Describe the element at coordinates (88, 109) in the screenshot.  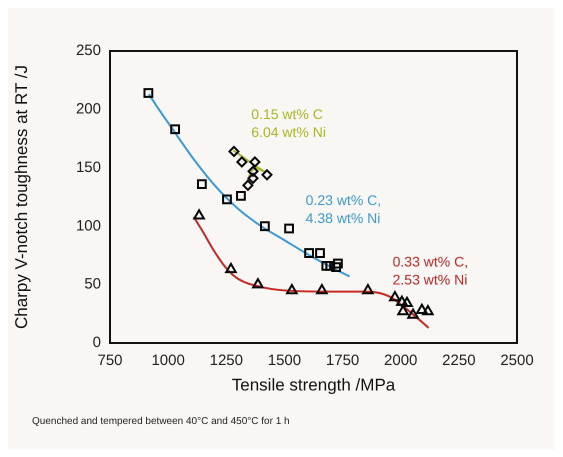
I see `y-tick-label: 200` at that location.